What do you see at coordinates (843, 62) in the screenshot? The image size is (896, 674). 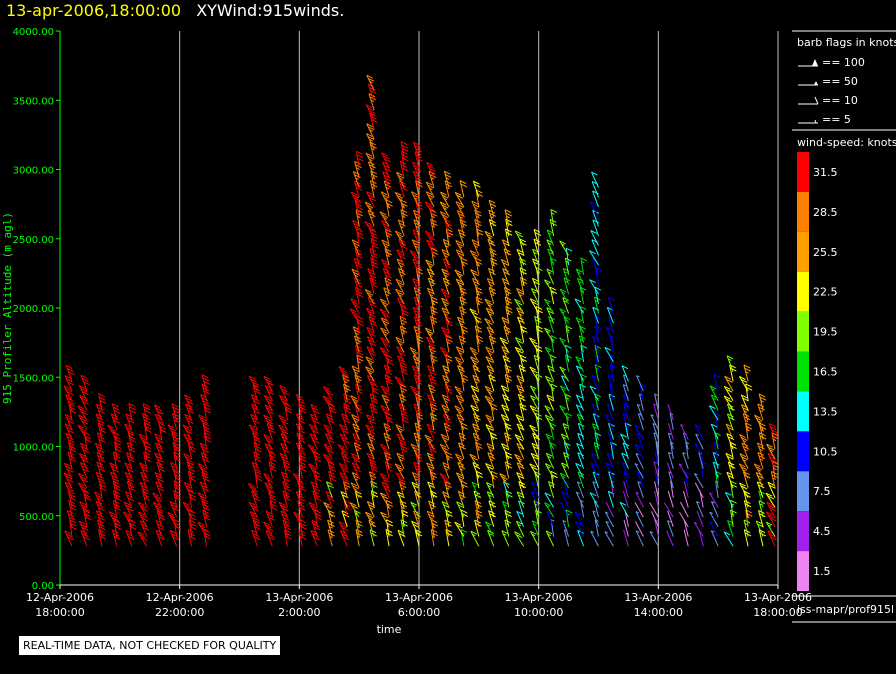 I see `barb-legend-label: == 100` at bounding box center [843, 62].